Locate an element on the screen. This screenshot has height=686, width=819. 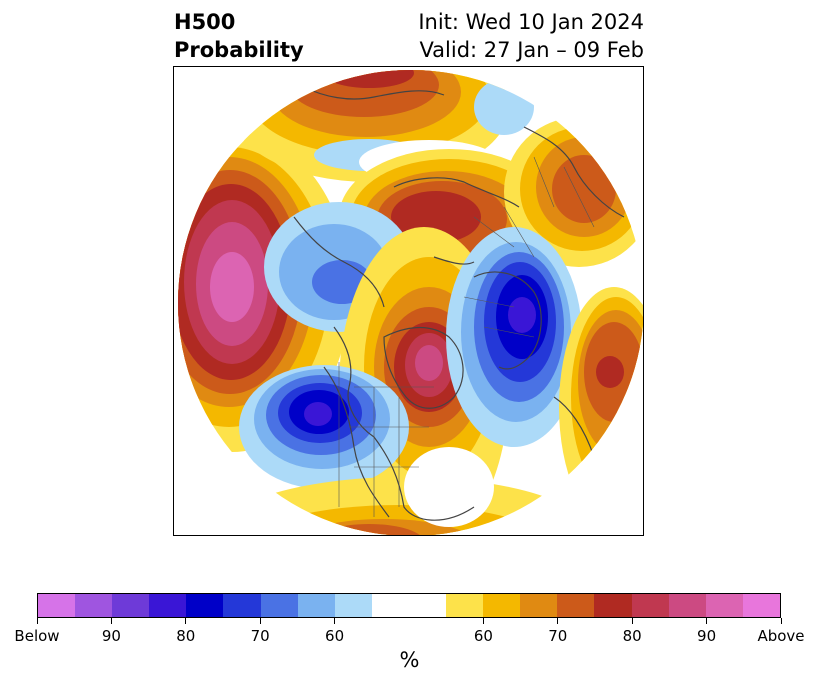
title-valid-range: Valid: 27 Jan – 09 Feb is located at coordinates (531, 50).